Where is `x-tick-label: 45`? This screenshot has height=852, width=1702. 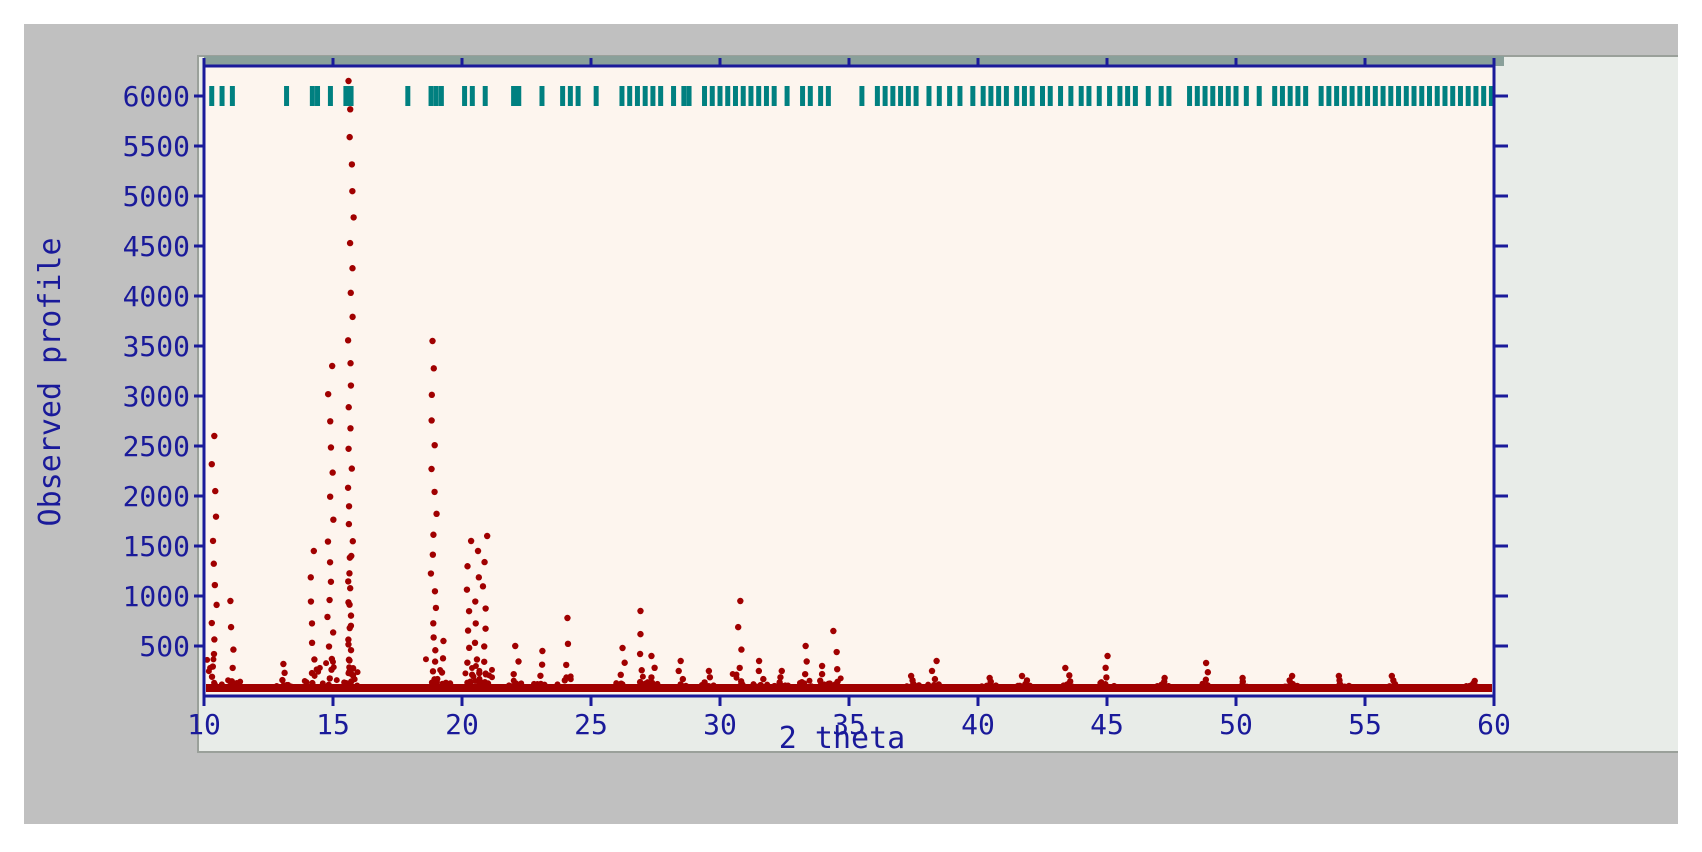 x-tick-label: 45 is located at coordinates (1107, 724).